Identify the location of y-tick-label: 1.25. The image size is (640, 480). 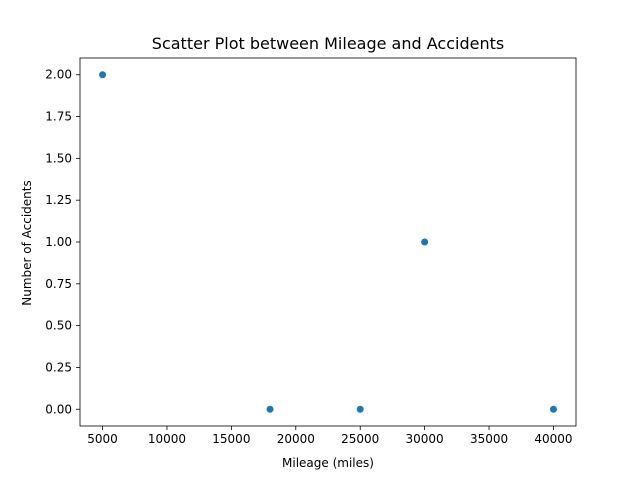
(58, 200).